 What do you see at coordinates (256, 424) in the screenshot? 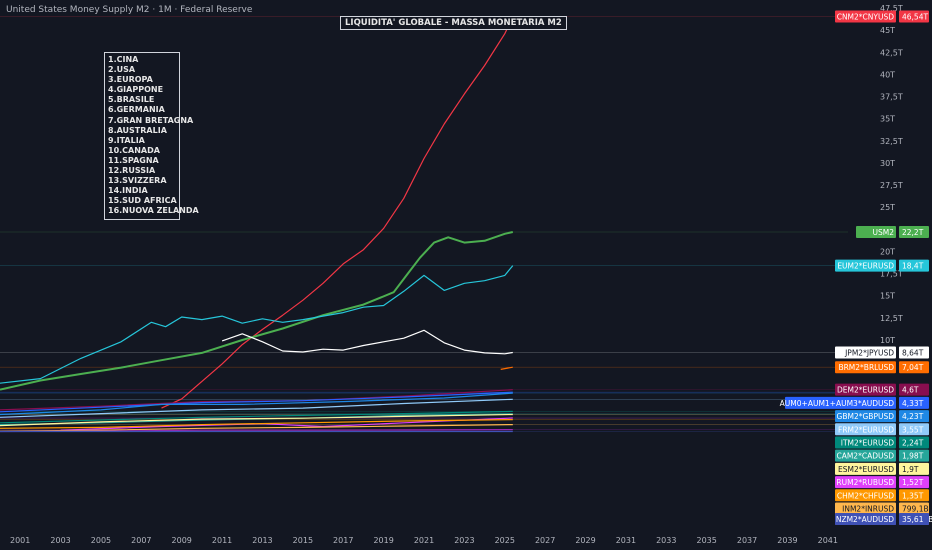
I see `series-line-chm2-chfusd` at bounding box center [256, 424].